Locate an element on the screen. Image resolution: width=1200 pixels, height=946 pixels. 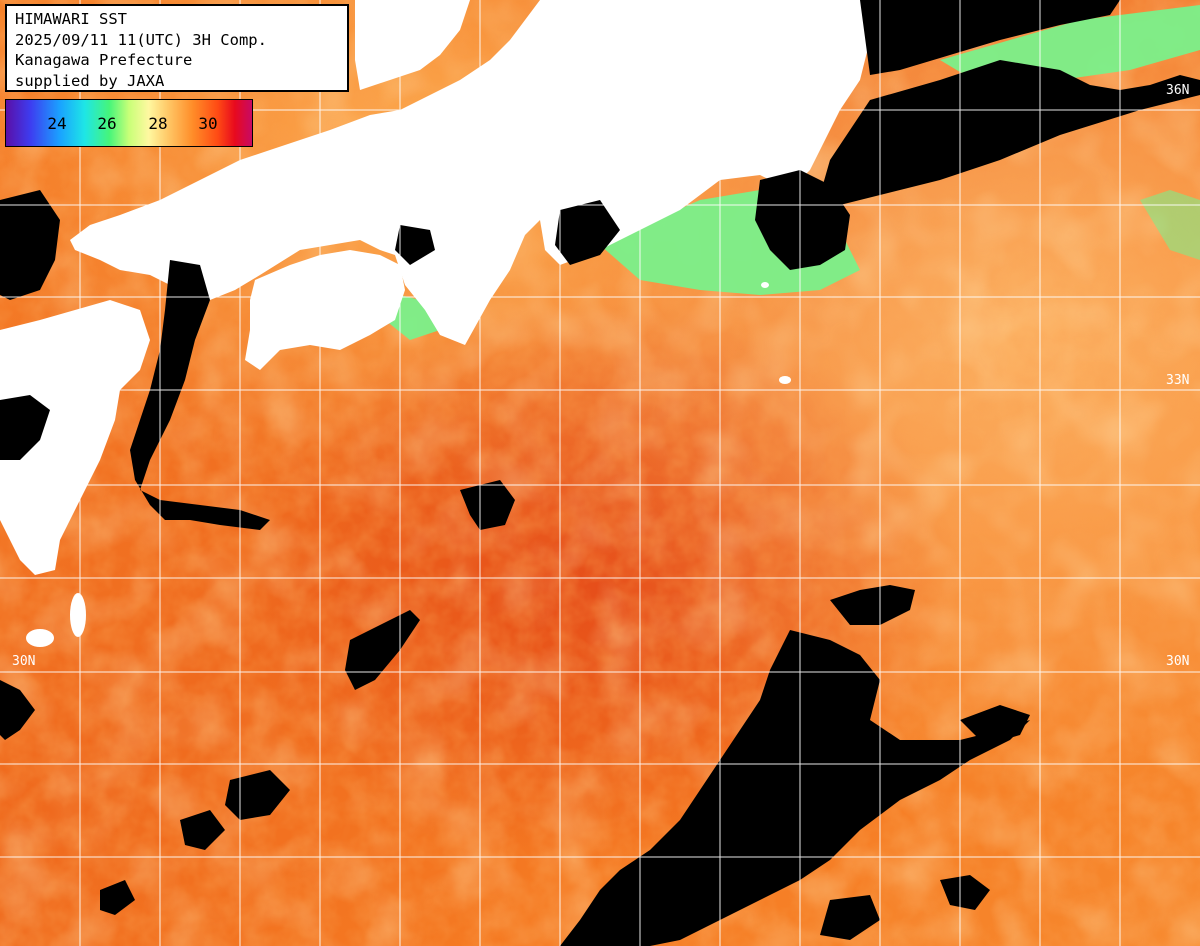
colorbar-tick-24: 24 is located at coordinates (57, 123).